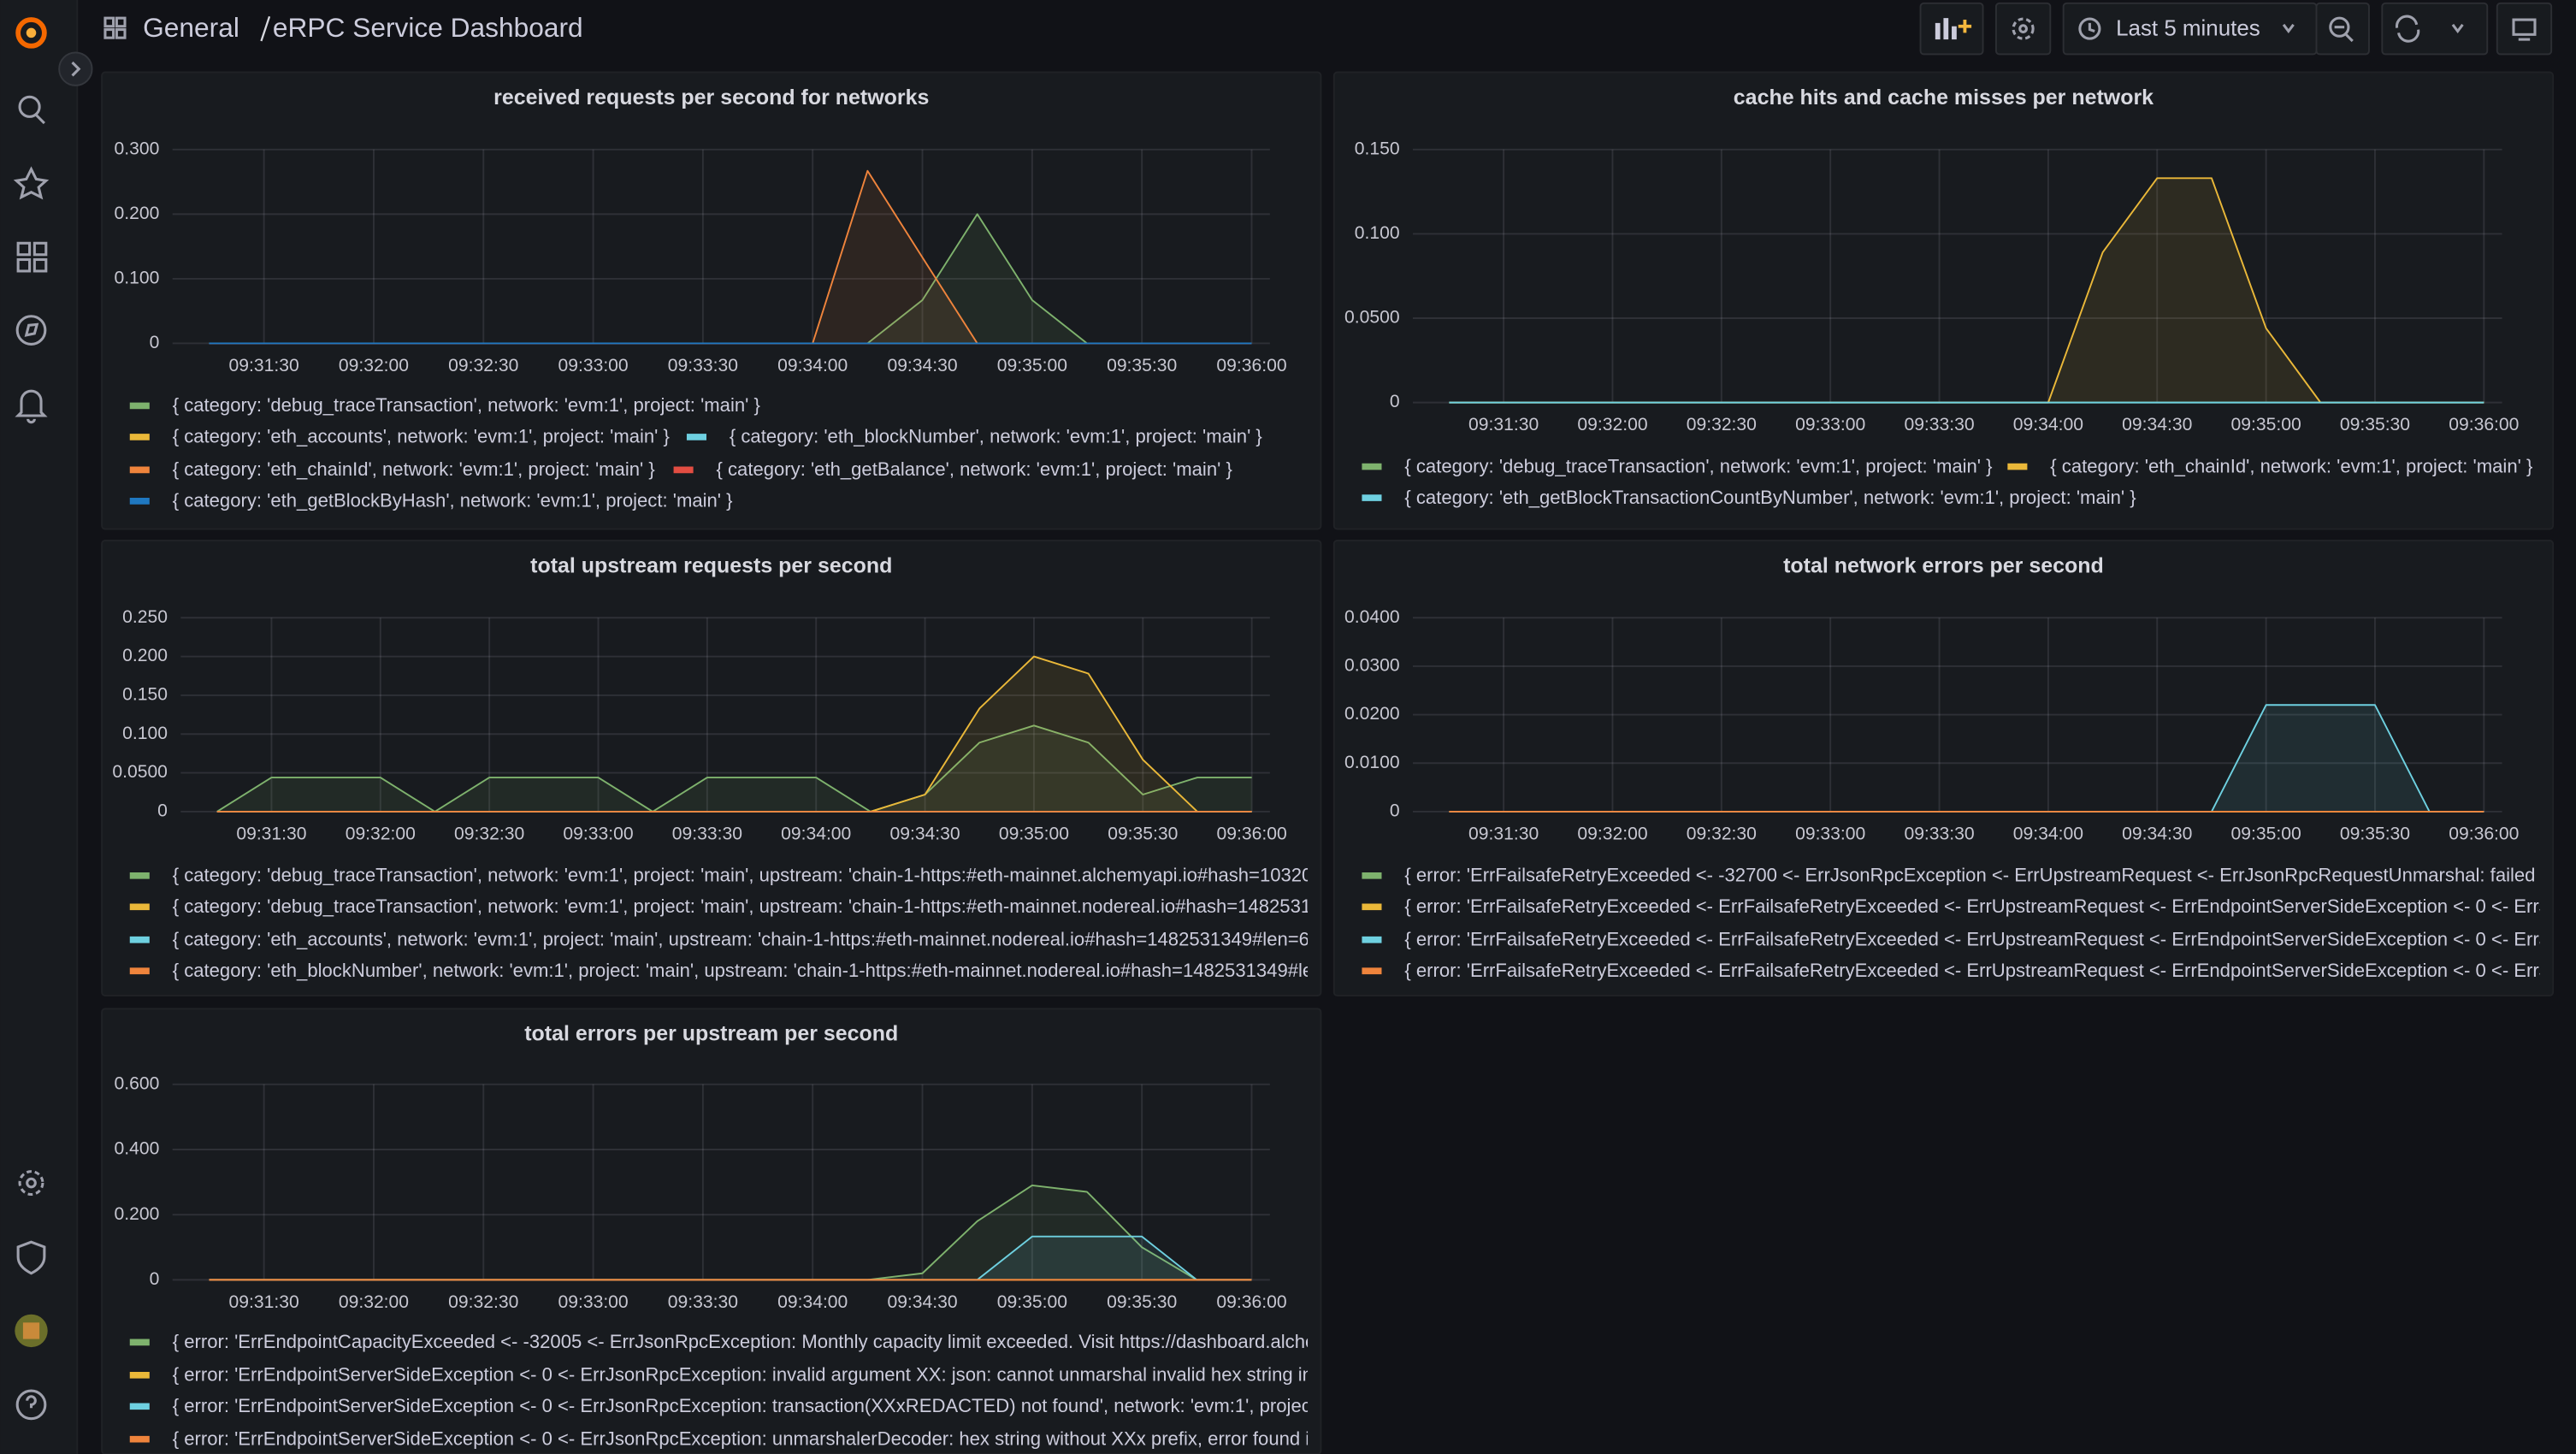 This screenshot has width=2576, height=1454. Describe the element at coordinates (191, 27) in the screenshot. I see `breadcrumb-folder: General` at that location.